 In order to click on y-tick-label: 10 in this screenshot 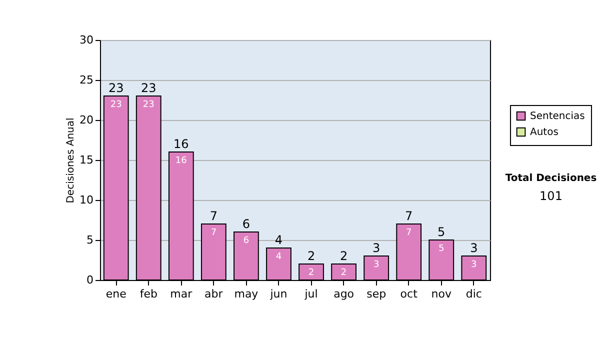, I will do `click(87, 200)`.